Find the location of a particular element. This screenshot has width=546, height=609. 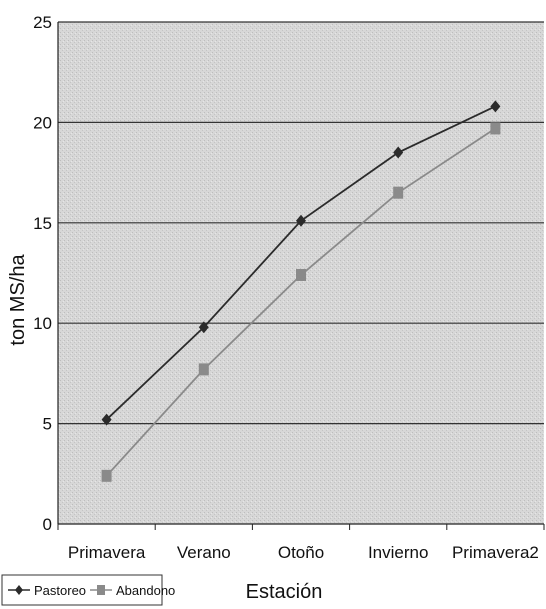

legend: Pastoreo Abandono is located at coordinates (88, 590).